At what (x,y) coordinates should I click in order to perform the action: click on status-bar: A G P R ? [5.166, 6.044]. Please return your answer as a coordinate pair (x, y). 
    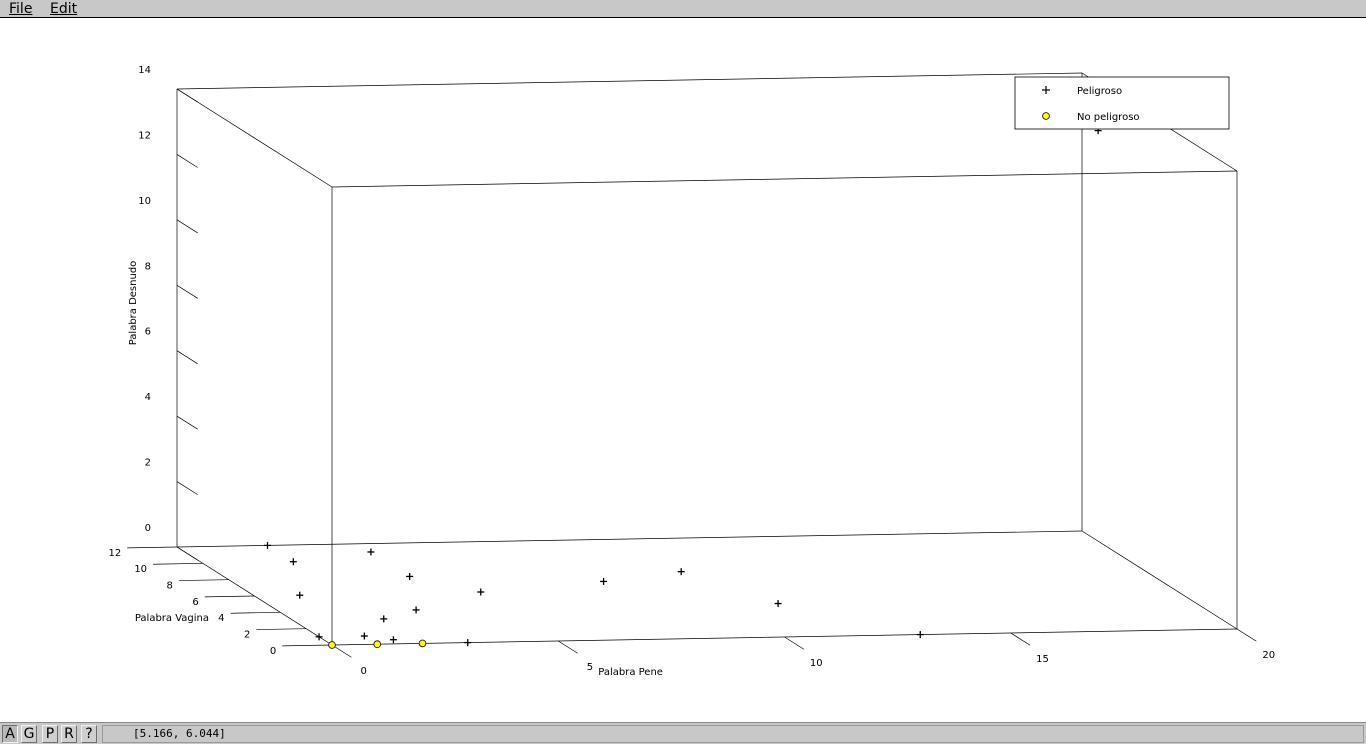
    Looking at the image, I should click on (683, 733).